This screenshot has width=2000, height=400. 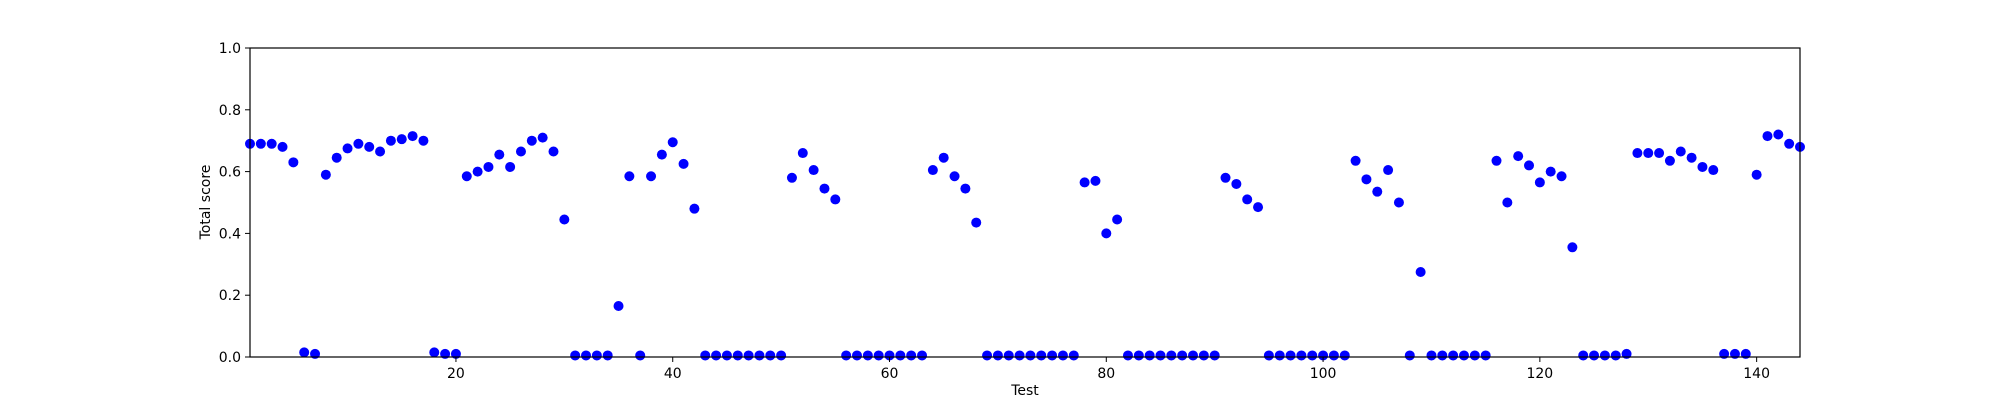 What do you see at coordinates (234, 203) in the screenshot?
I see `y-axis: 0.0 0.2 0.4 0.6 0.8 1.0` at bounding box center [234, 203].